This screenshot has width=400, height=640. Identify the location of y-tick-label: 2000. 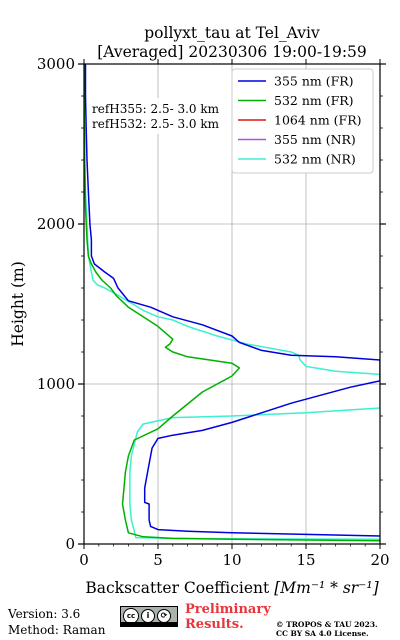
(56, 224).